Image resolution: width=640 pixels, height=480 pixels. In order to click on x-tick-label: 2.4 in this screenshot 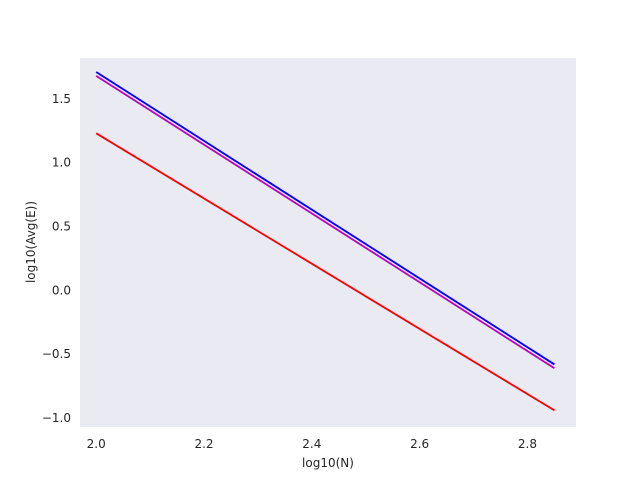, I will do `click(311, 444)`.